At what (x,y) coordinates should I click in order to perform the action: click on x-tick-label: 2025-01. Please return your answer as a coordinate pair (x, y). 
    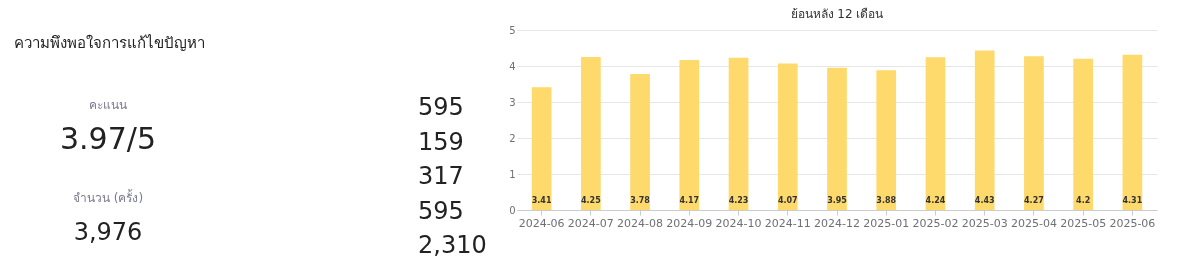
    Looking at the image, I should click on (886, 223).